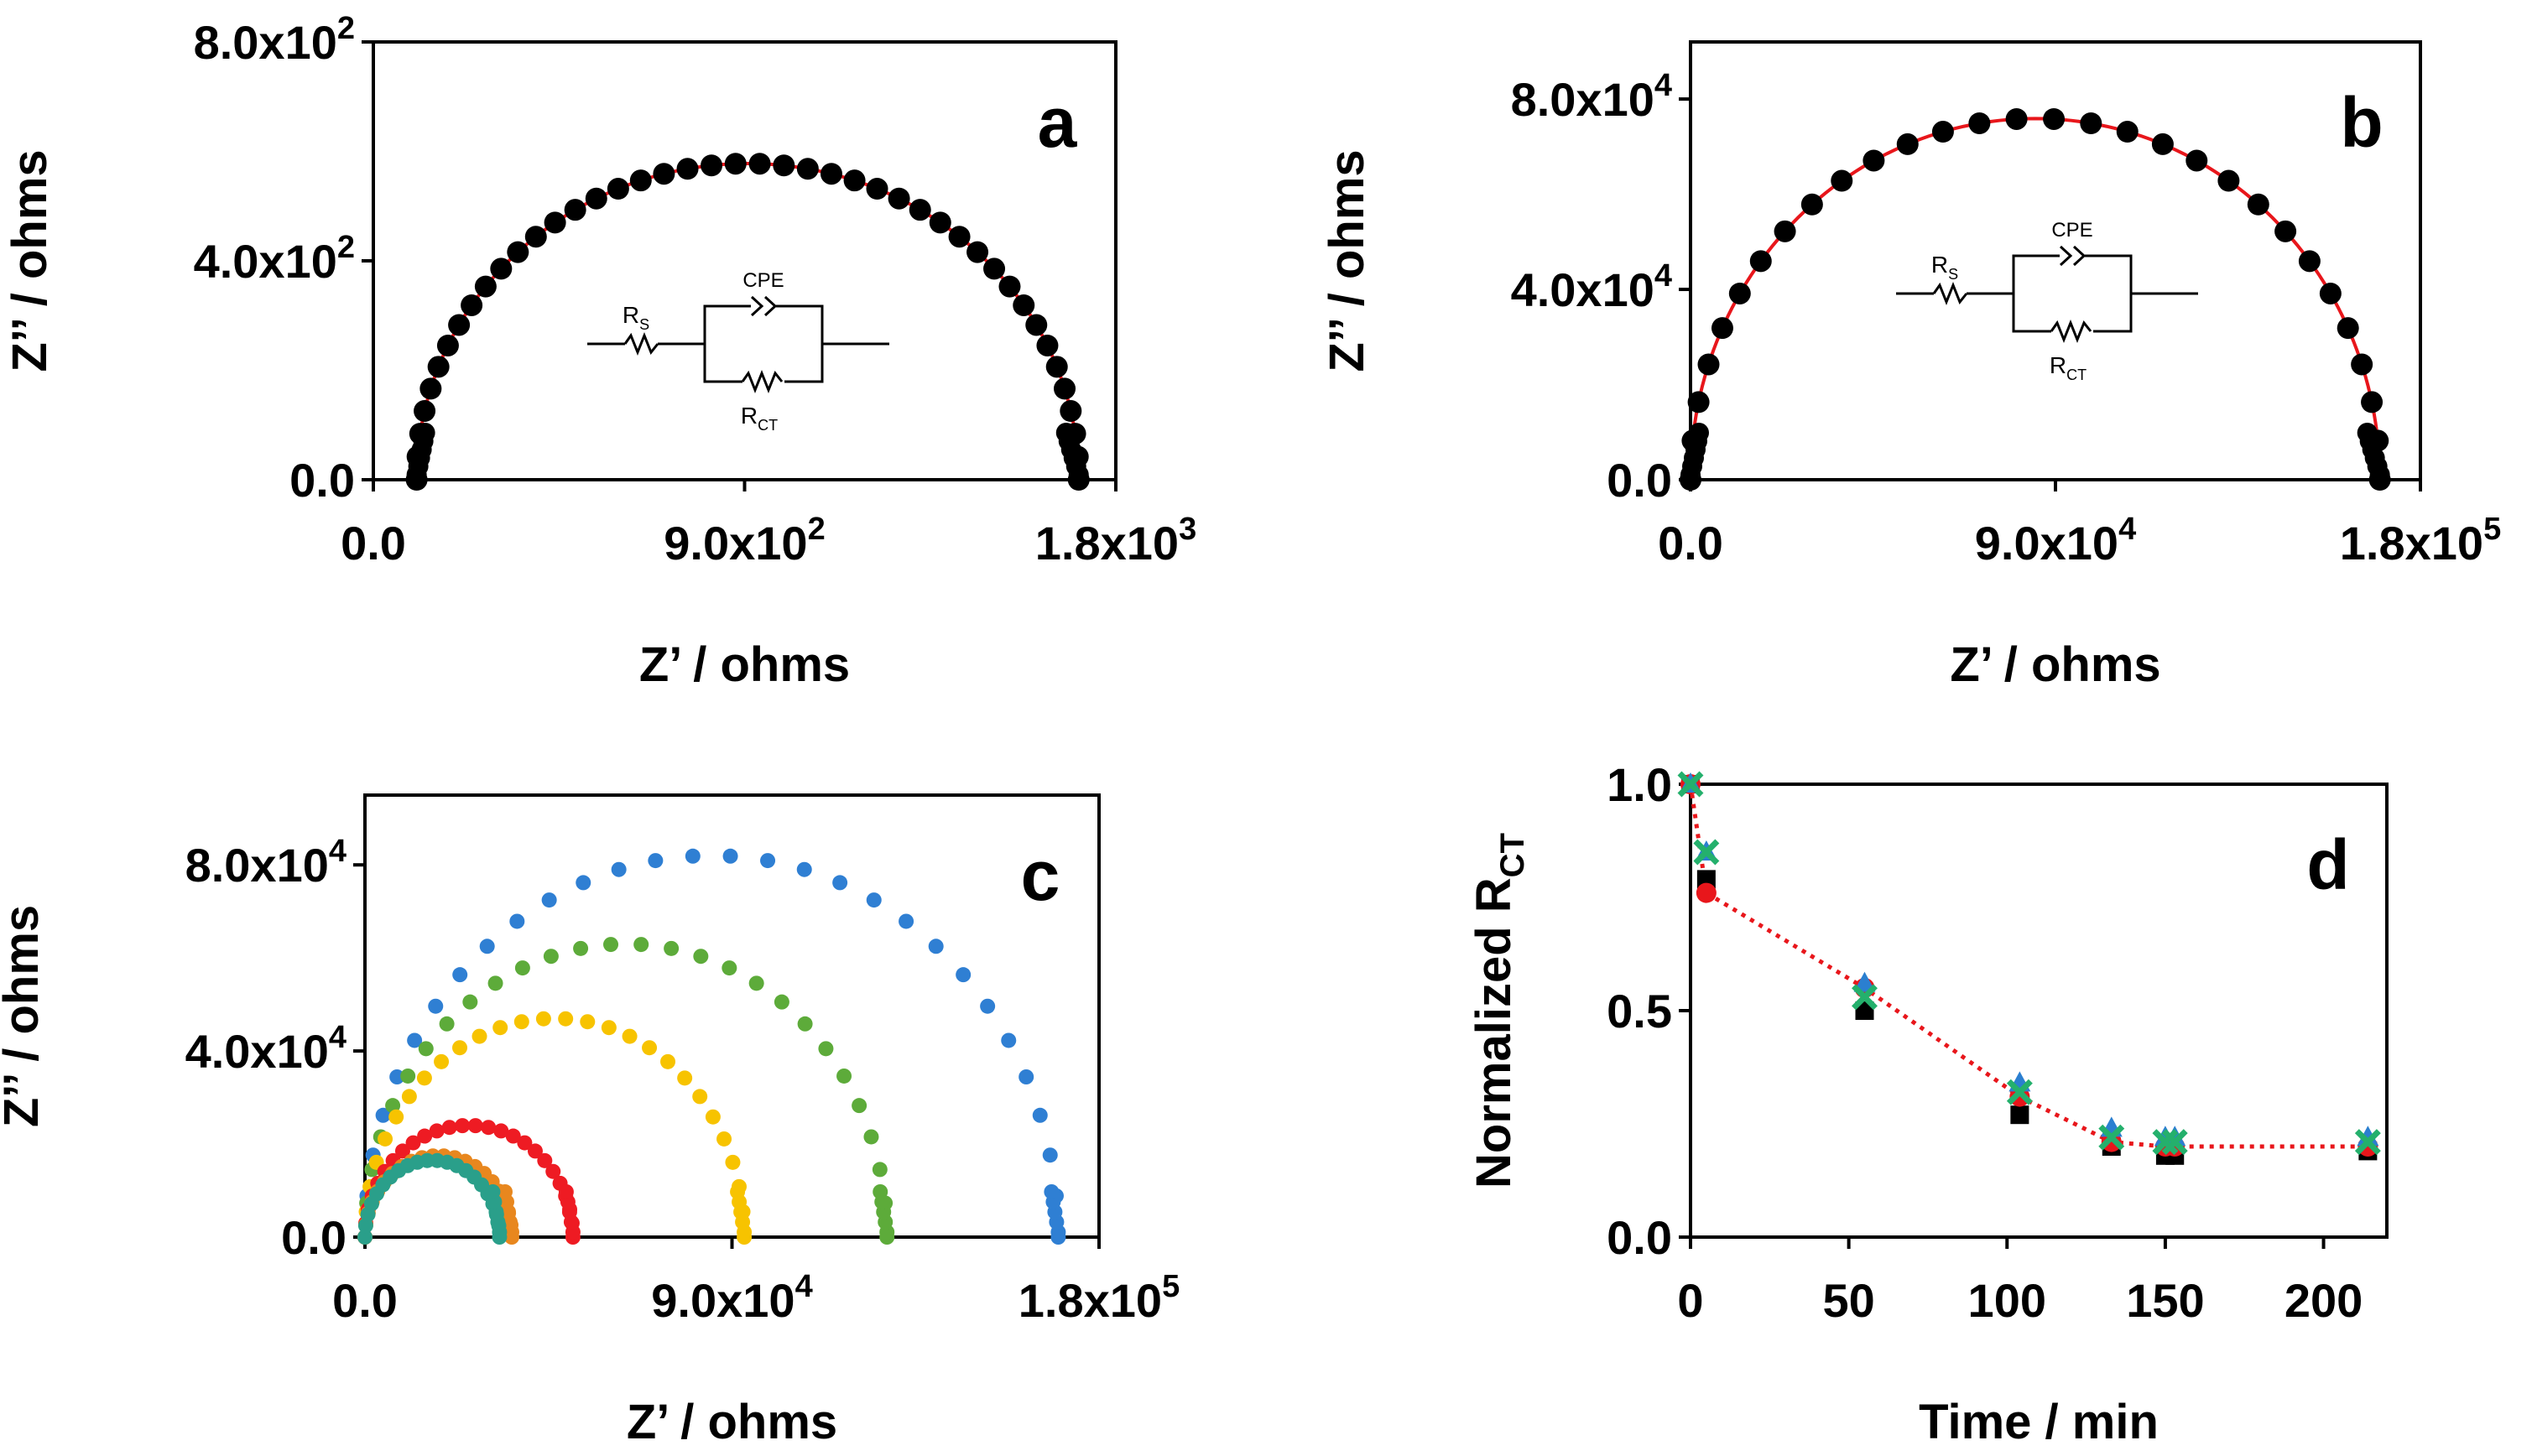 The width and height of the screenshot is (2532, 1456). What do you see at coordinates (732, 1298) in the screenshot?
I see `x-tick-label: 9.0x10⁴` at bounding box center [732, 1298].